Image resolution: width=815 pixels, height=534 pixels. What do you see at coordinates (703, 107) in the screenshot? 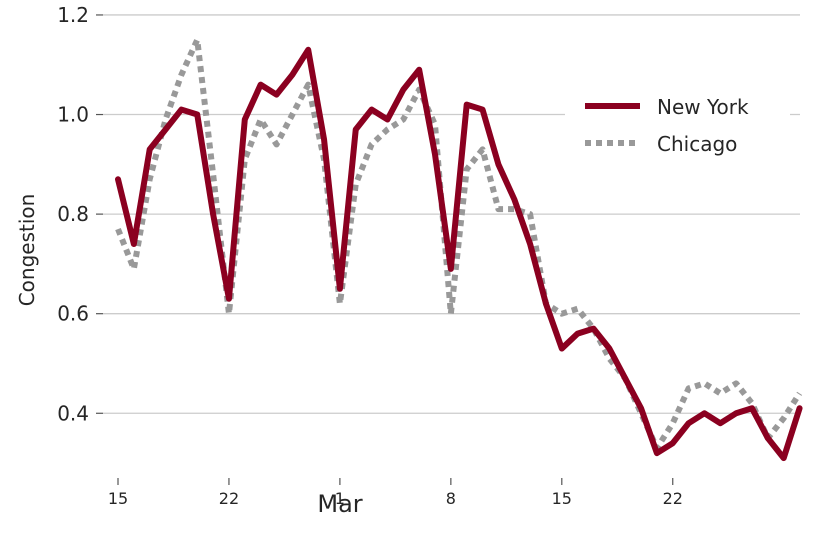
I see `legend-label-new-york: New York` at bounding box center [703, 107].